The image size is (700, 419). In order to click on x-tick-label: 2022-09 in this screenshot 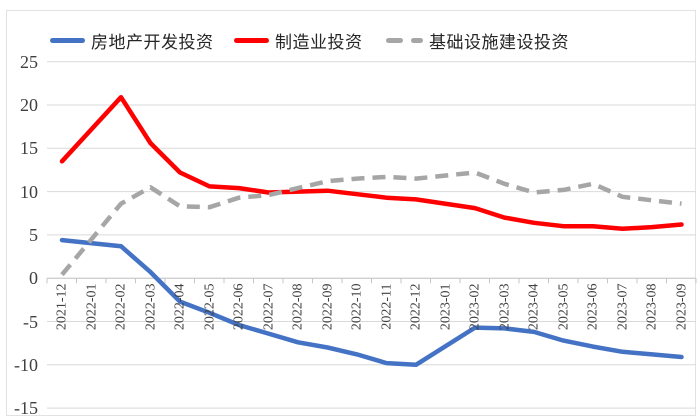, I will do `click(328, 307)`.